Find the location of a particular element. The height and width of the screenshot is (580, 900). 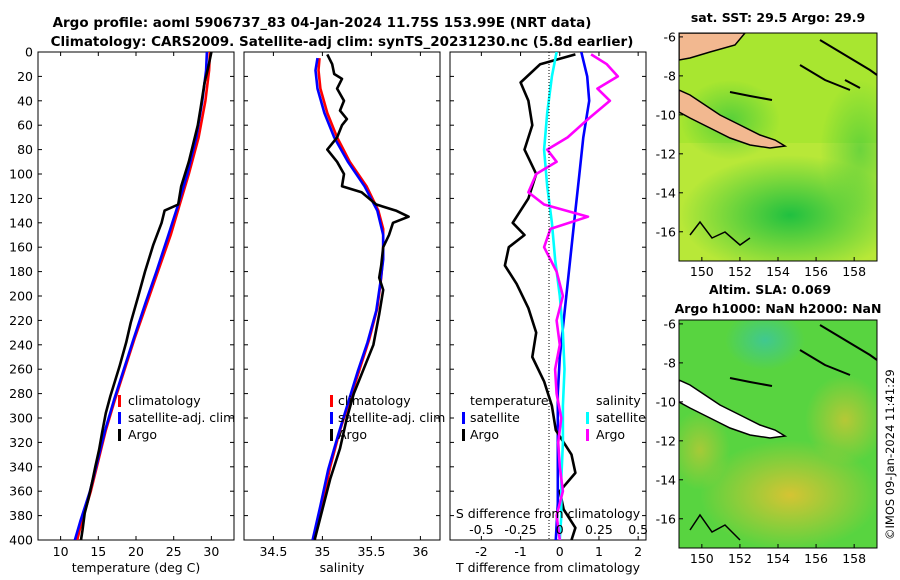

land-new-britain is located at coordinates (712, 47).